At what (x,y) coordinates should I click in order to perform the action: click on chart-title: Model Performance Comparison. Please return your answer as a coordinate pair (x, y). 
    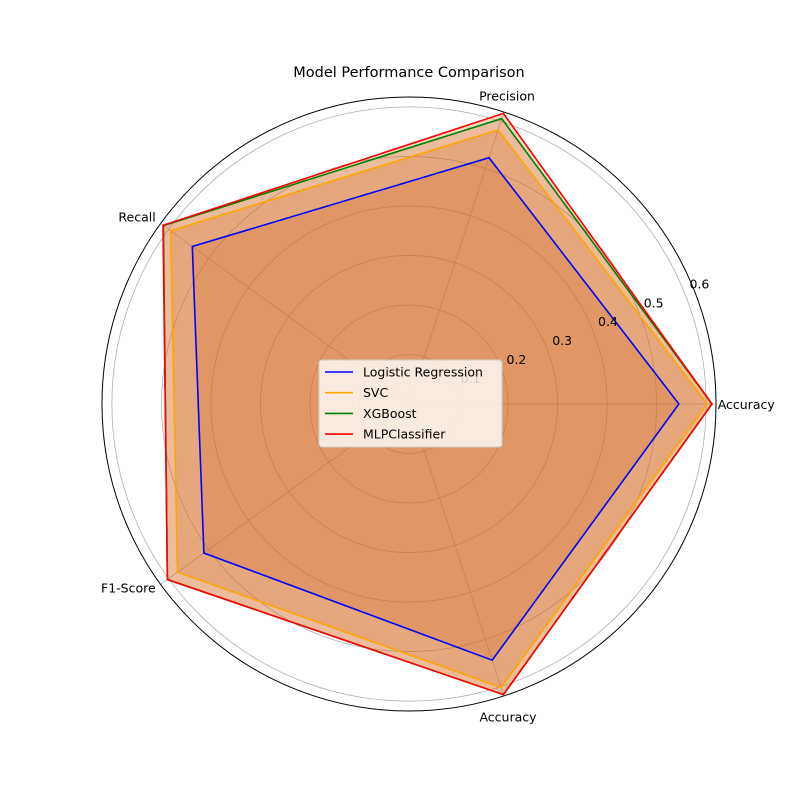
    Looking at the image, I should click on (408, 73).